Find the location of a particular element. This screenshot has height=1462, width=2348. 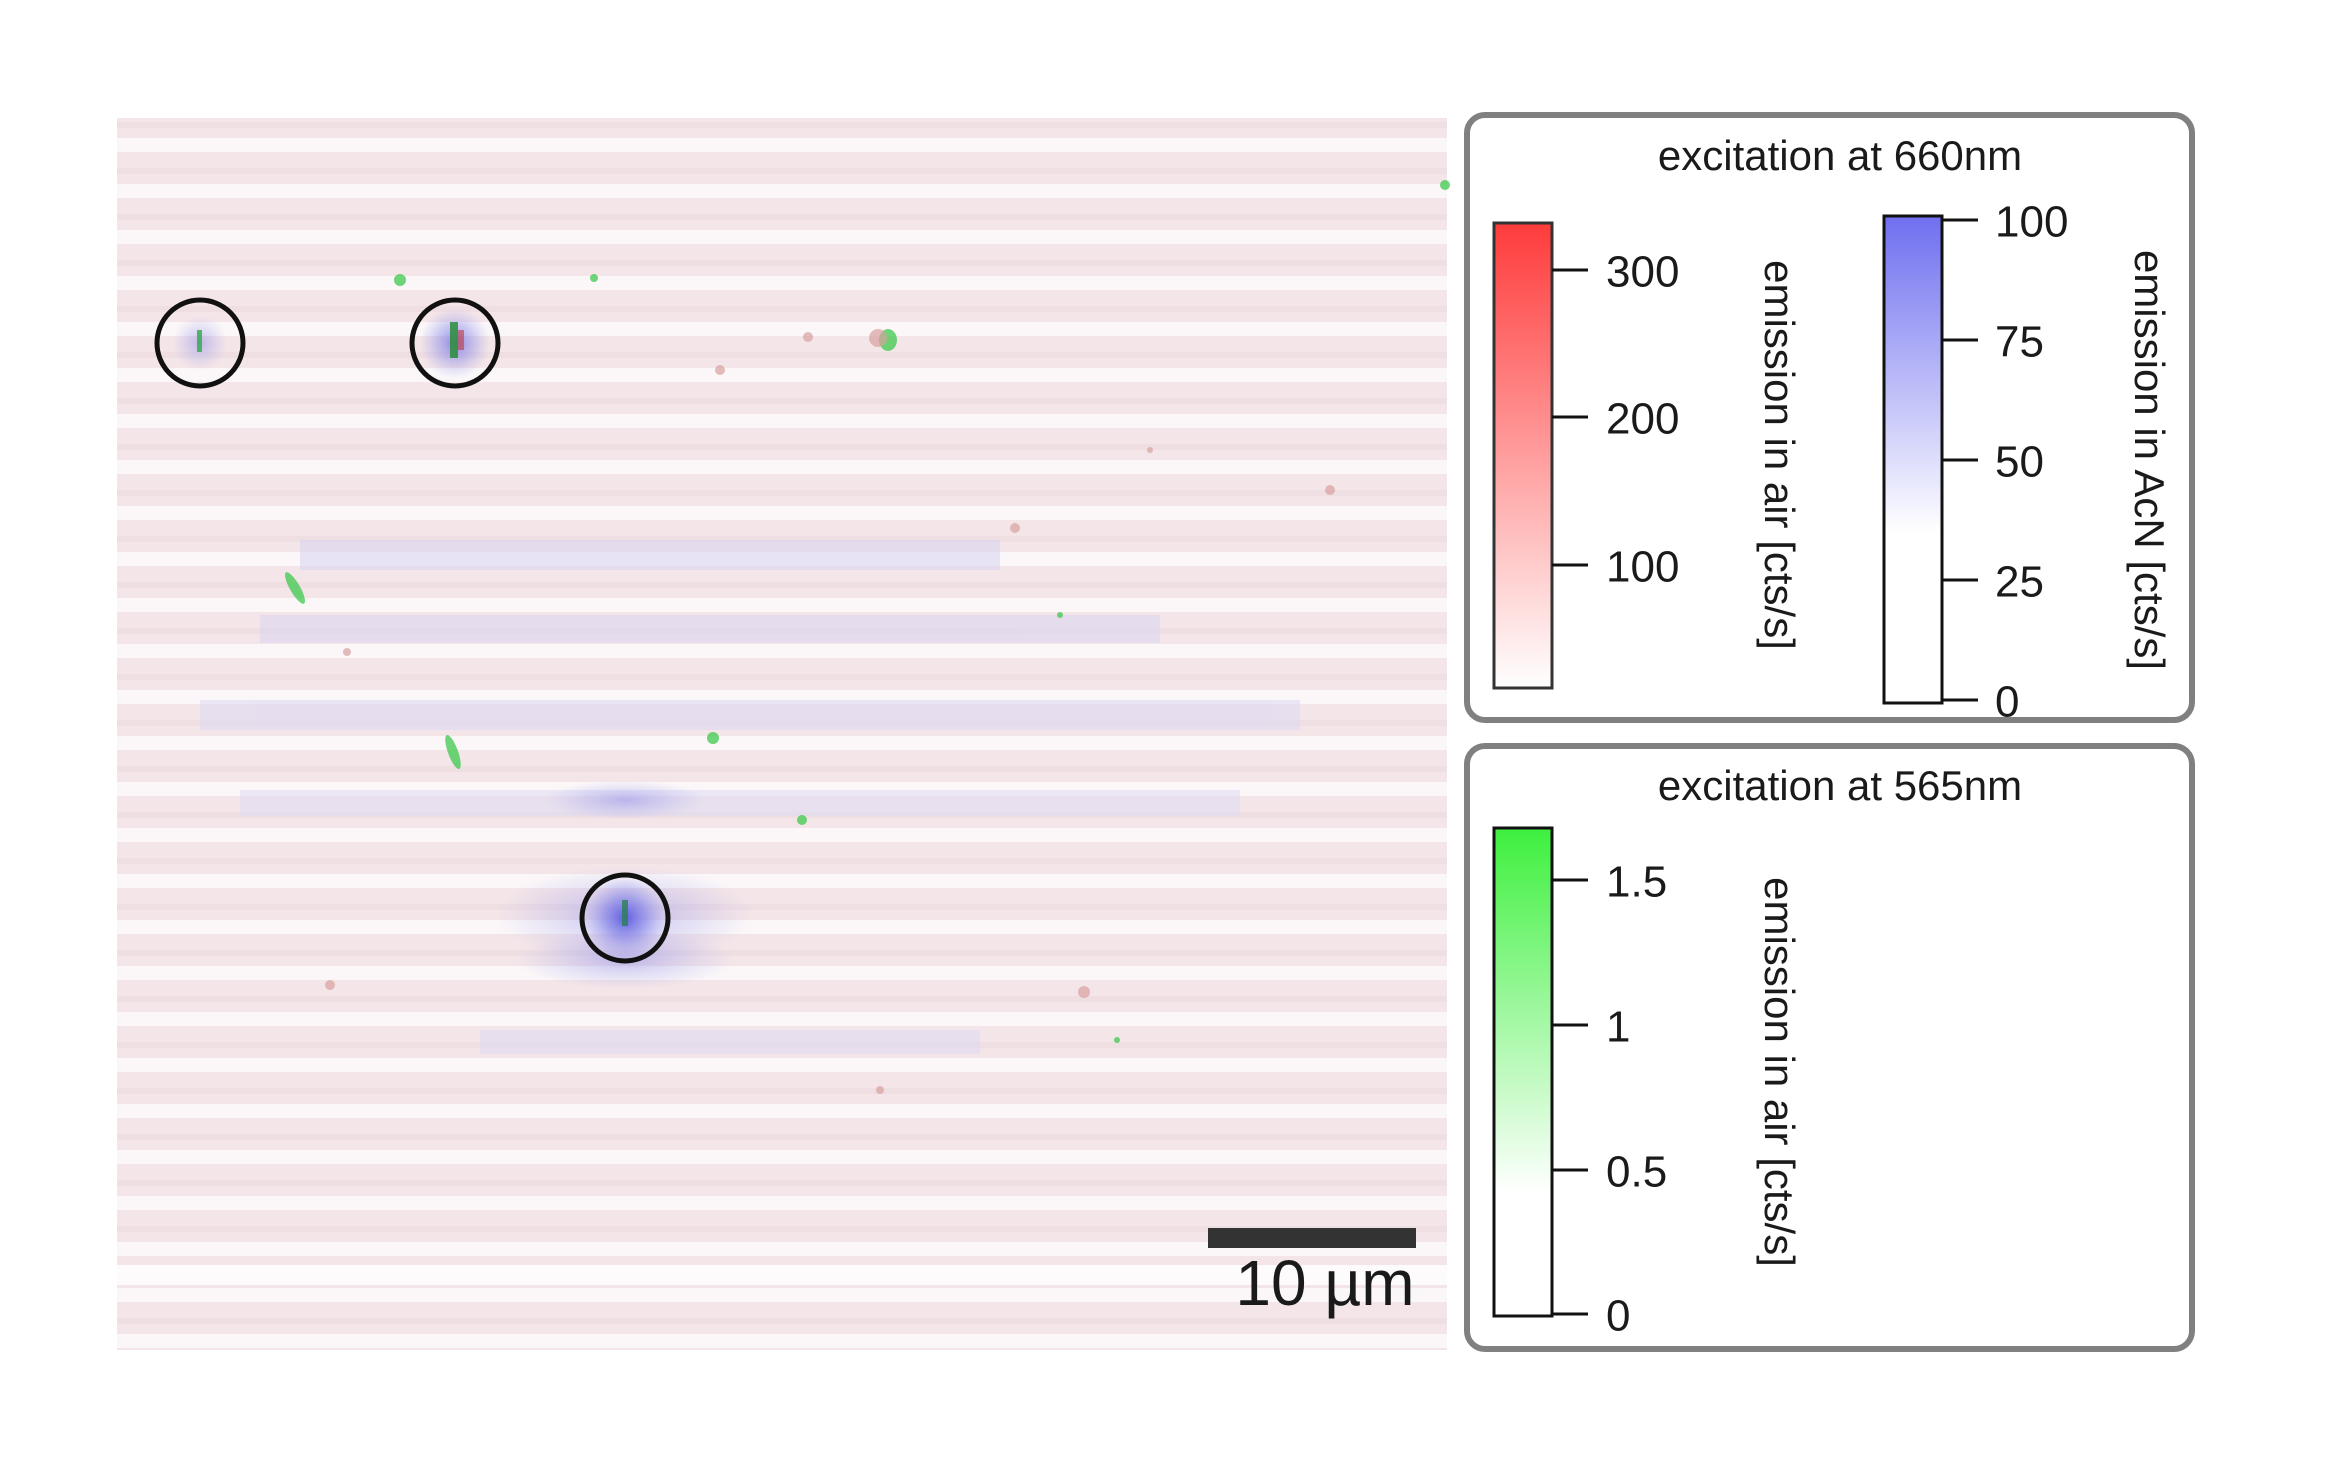

red-colorbar: 300 200 100 emission in air [cts/s] is located at coordinates (1647, 455).